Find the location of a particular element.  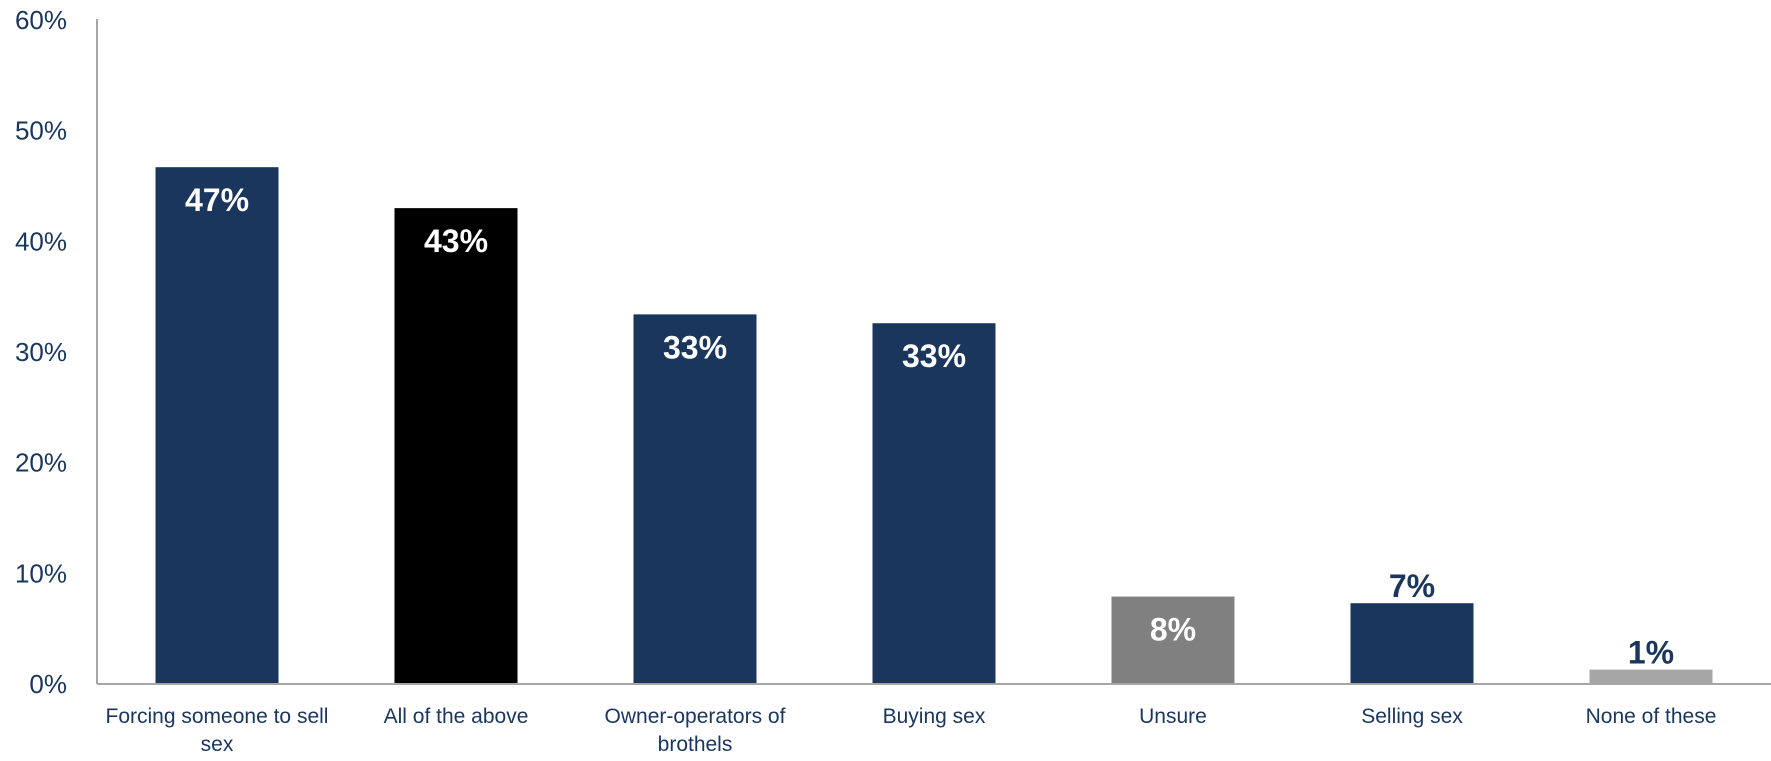

y-tick-label: 40% is located at coordinates (41, 241).